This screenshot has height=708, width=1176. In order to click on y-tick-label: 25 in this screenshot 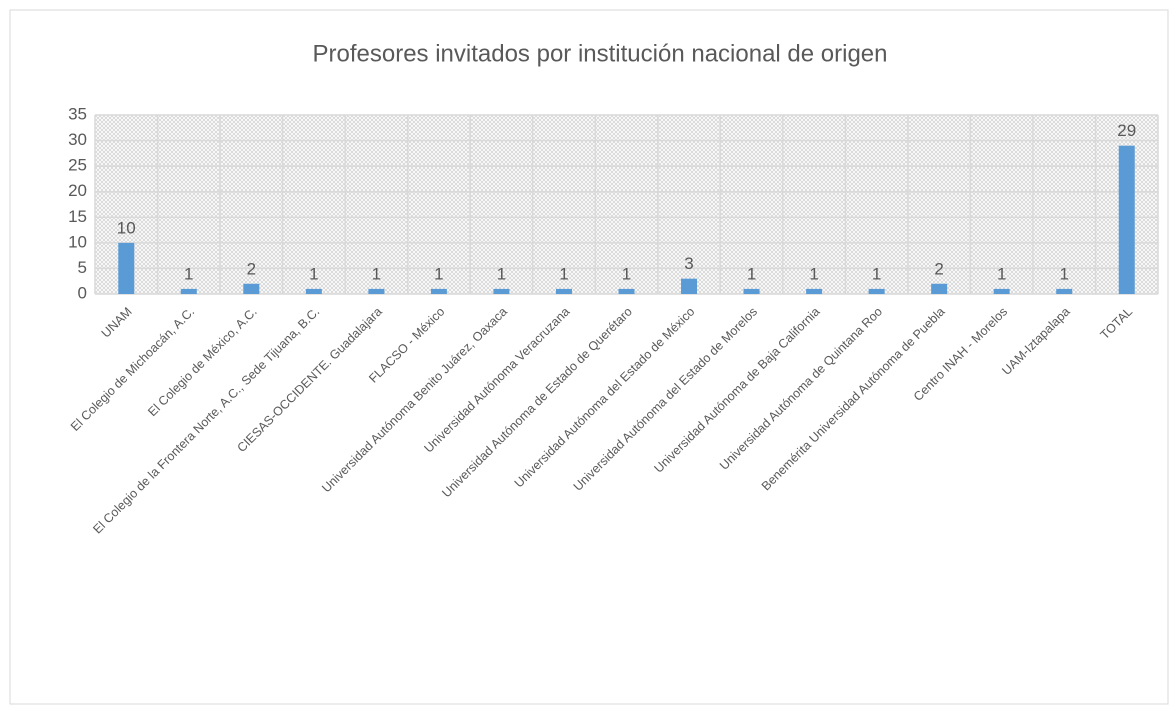, I will do `click(77, 165)`.